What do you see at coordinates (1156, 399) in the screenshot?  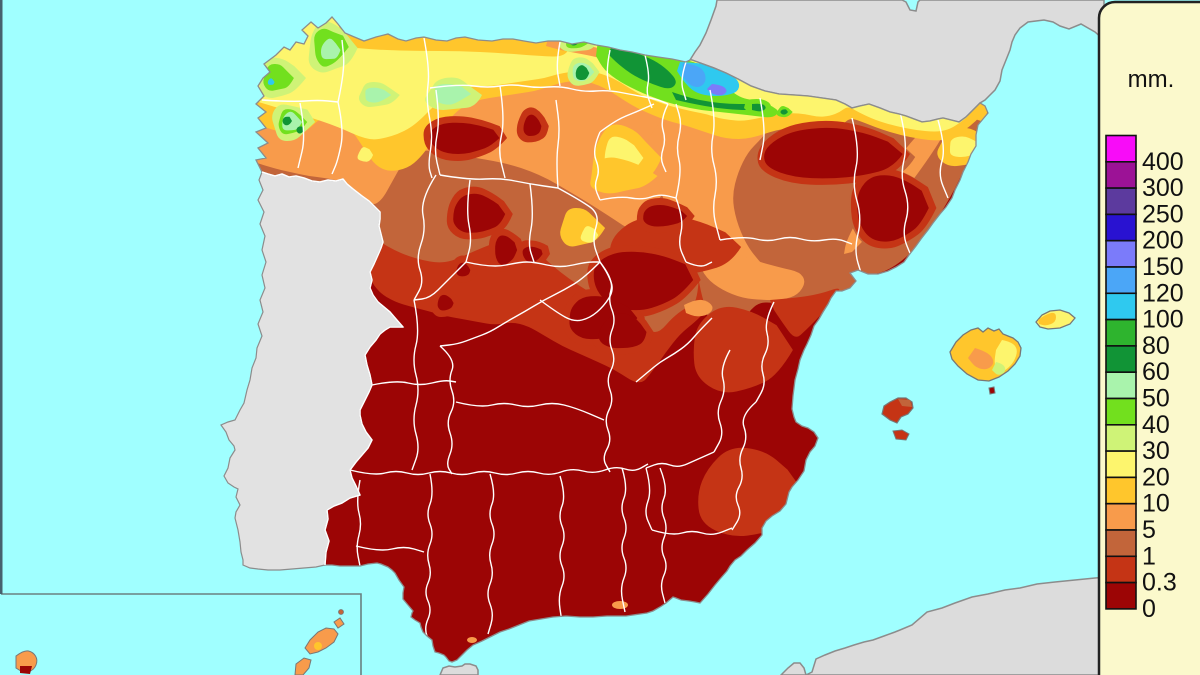 I see `svg-text: 50` at bounding box center [1156, 399].